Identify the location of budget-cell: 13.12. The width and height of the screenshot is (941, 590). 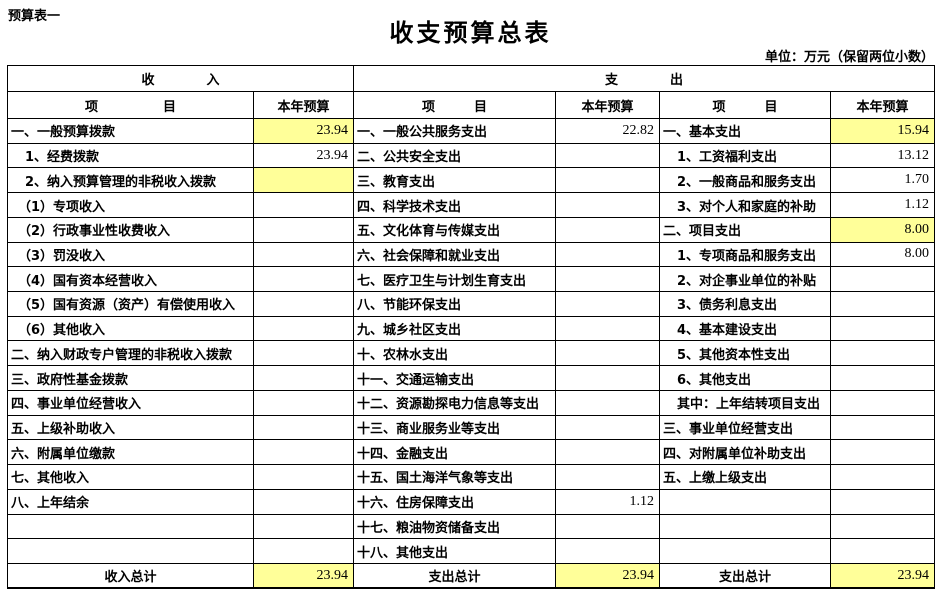
(883, 155).